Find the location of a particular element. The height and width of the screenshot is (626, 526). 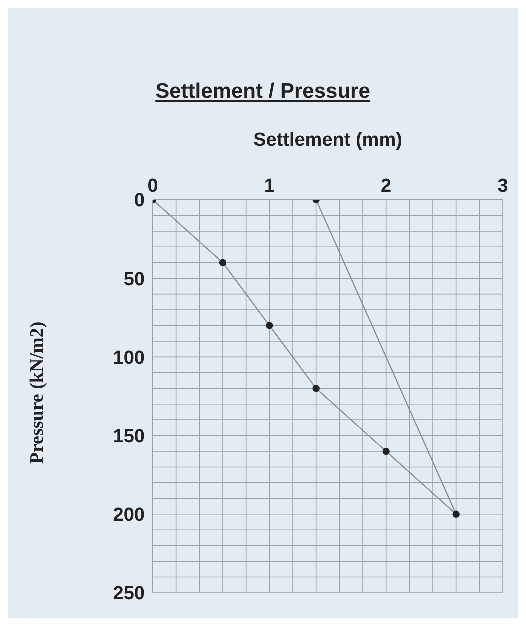

x-tick-label: 3 is located at coordinates (503, 186).